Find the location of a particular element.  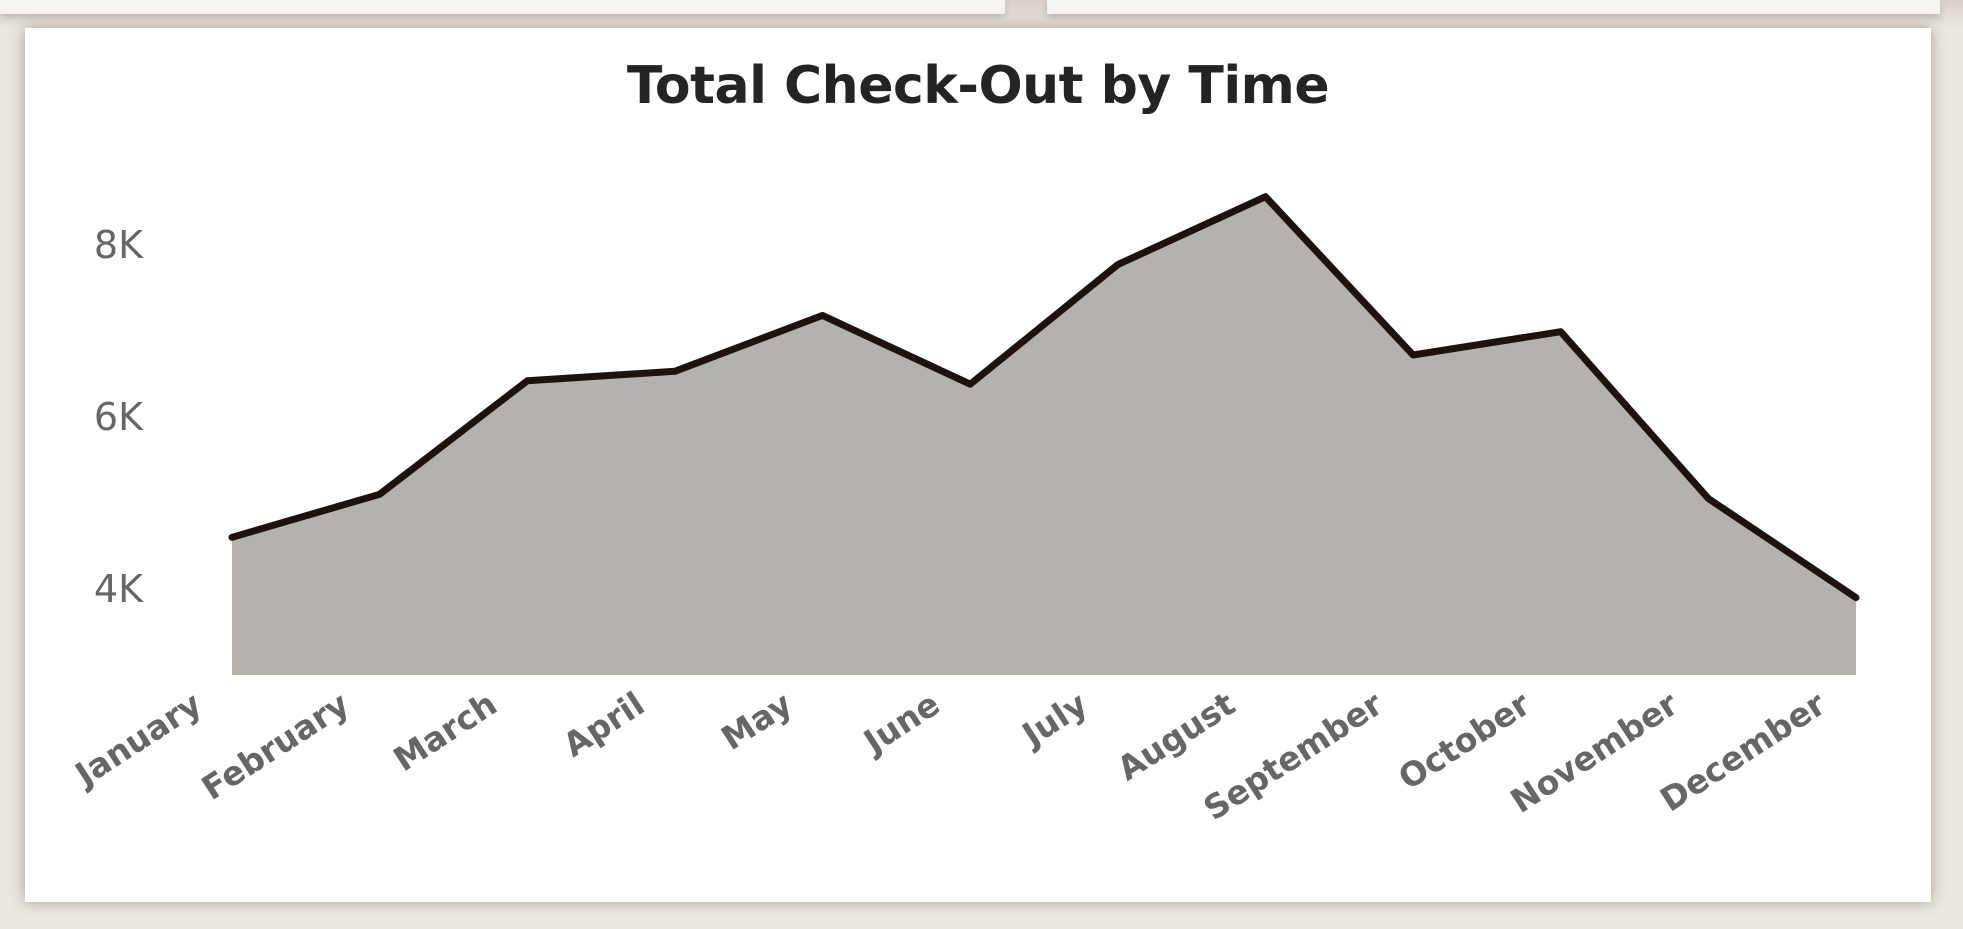

y-tick-label: 8K is located at coordinates (119, 245).